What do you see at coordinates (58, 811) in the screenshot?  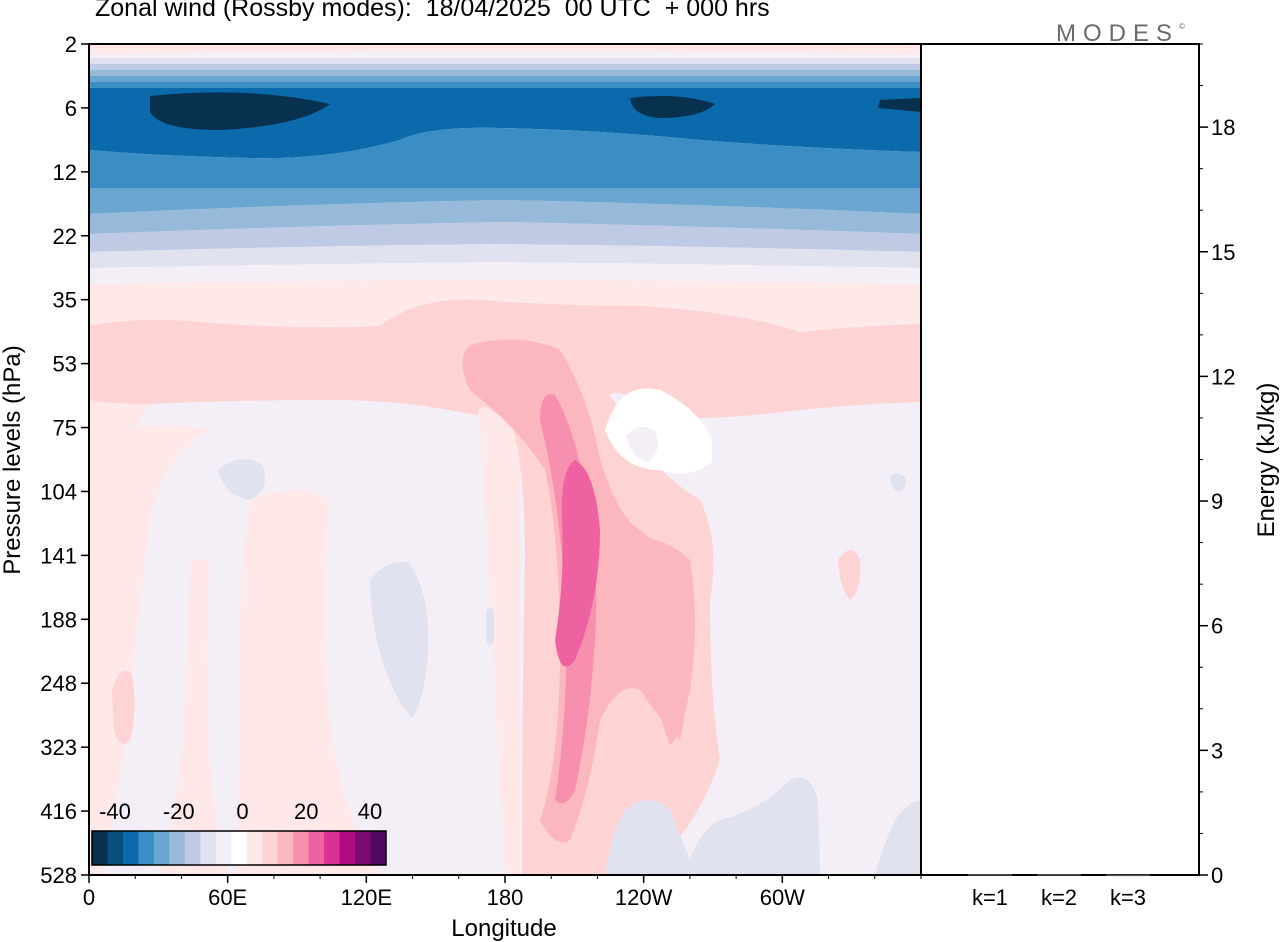 I see `y-tick-label: 416` at bounding box center [58, 811].